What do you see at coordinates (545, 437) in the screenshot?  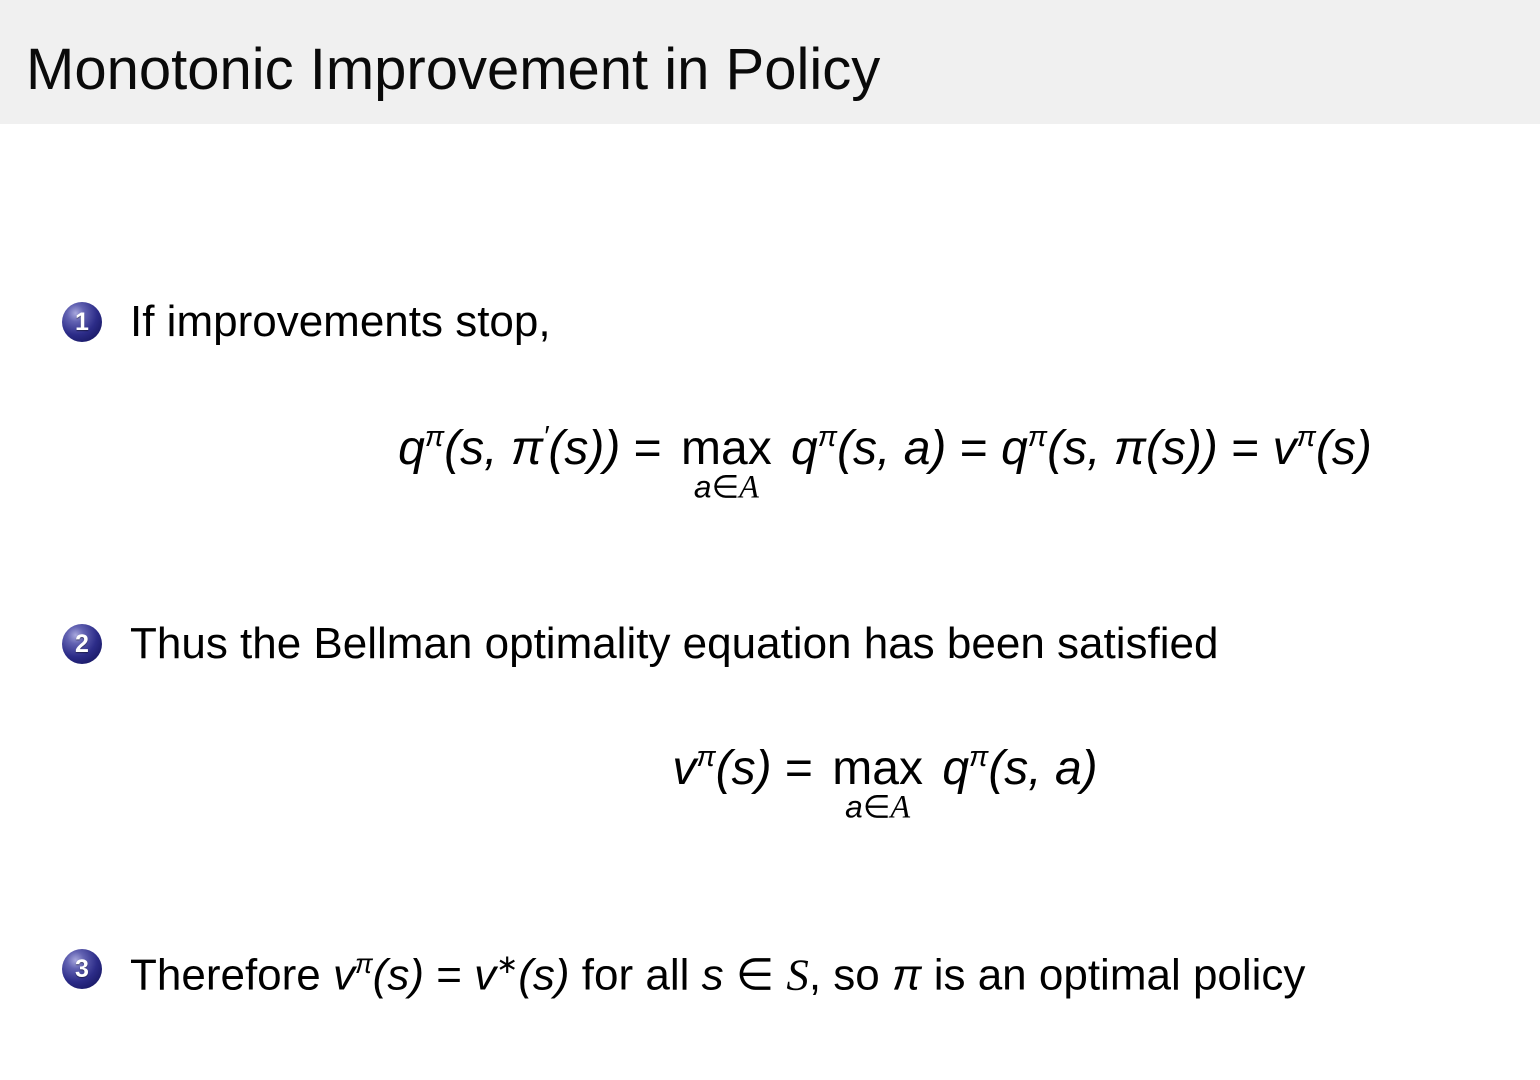 I see `text-run: ′` at bounding box center [545, 437].